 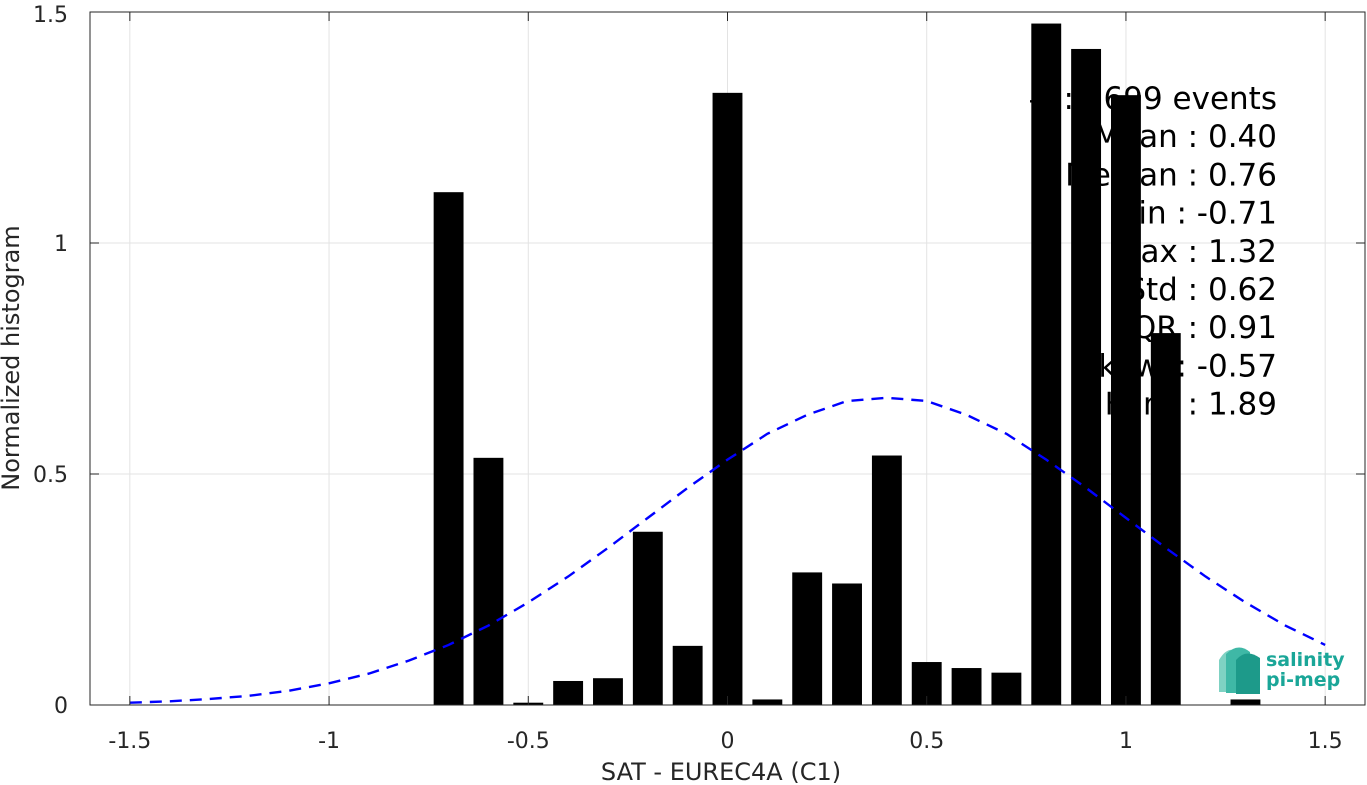 What do you see at coordinates (1305, 660) in the screenshot?
I see `logo-text-salinity: salinity` at bounding box center [1305, 660].